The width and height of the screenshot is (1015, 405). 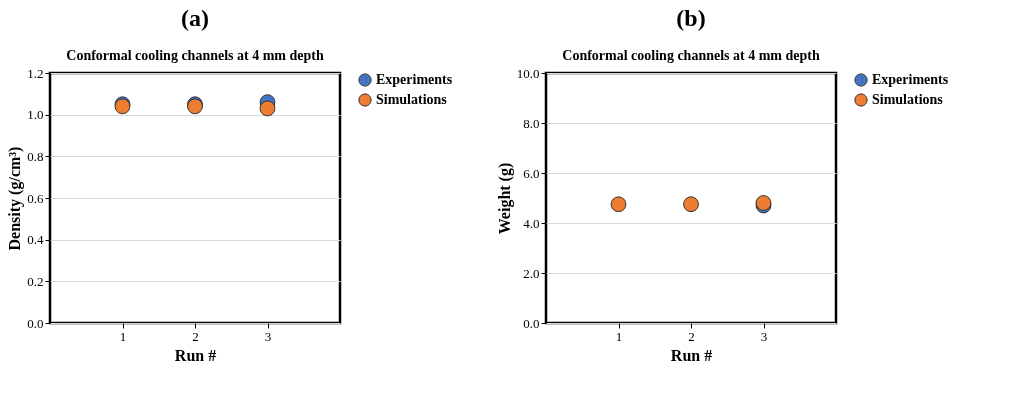 I want to click on y-tick-label: 4.0, so click(x=531, y=223).